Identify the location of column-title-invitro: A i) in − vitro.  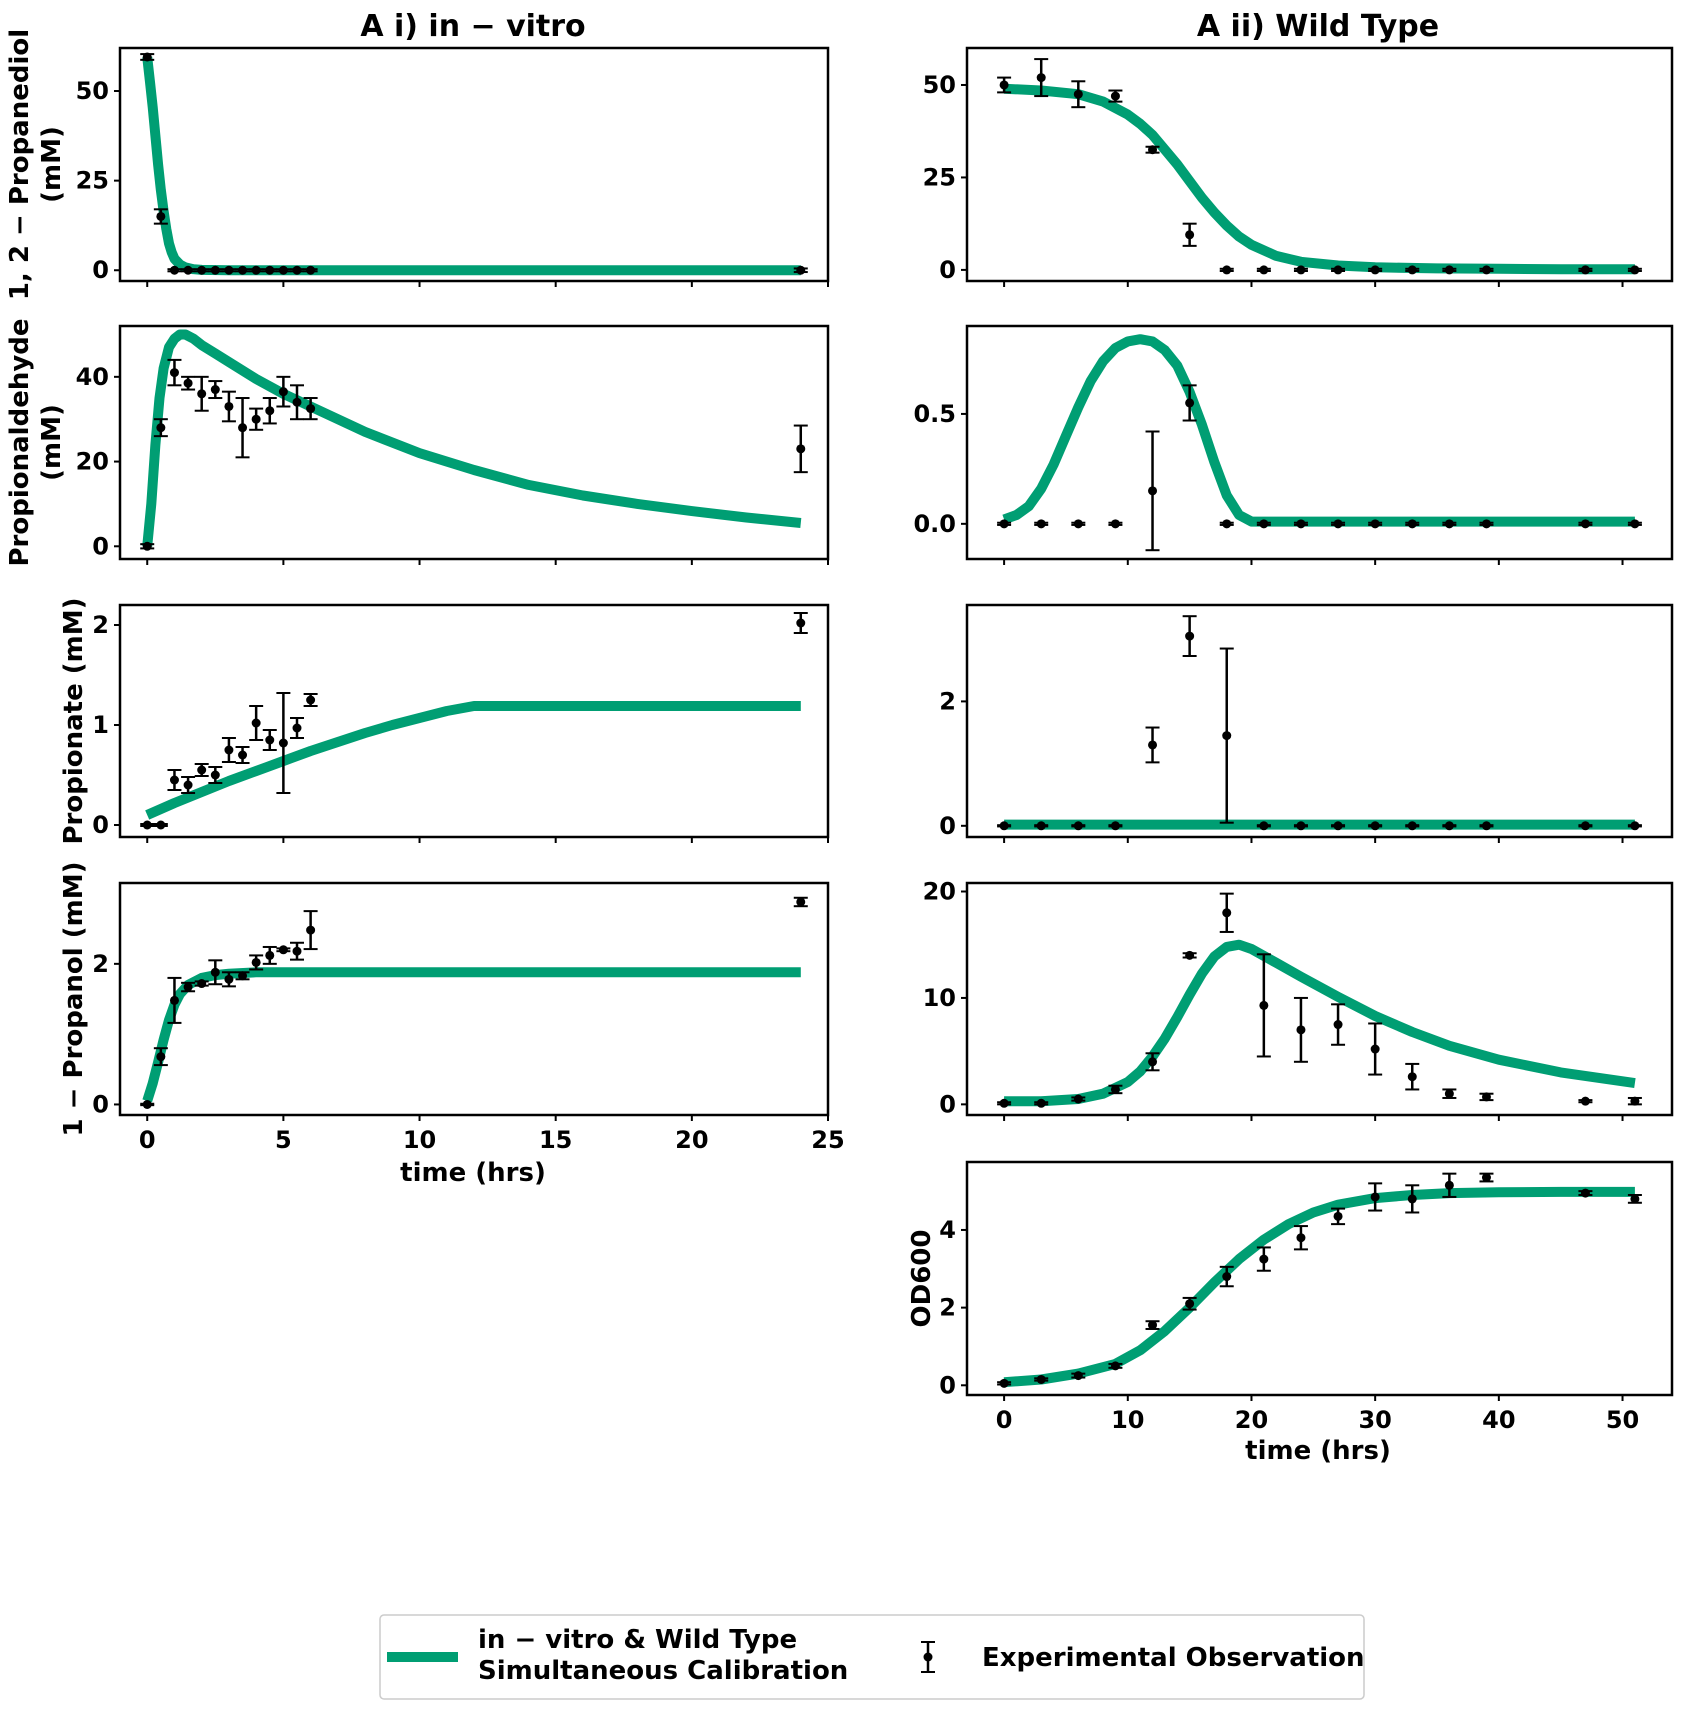
(472, 26).